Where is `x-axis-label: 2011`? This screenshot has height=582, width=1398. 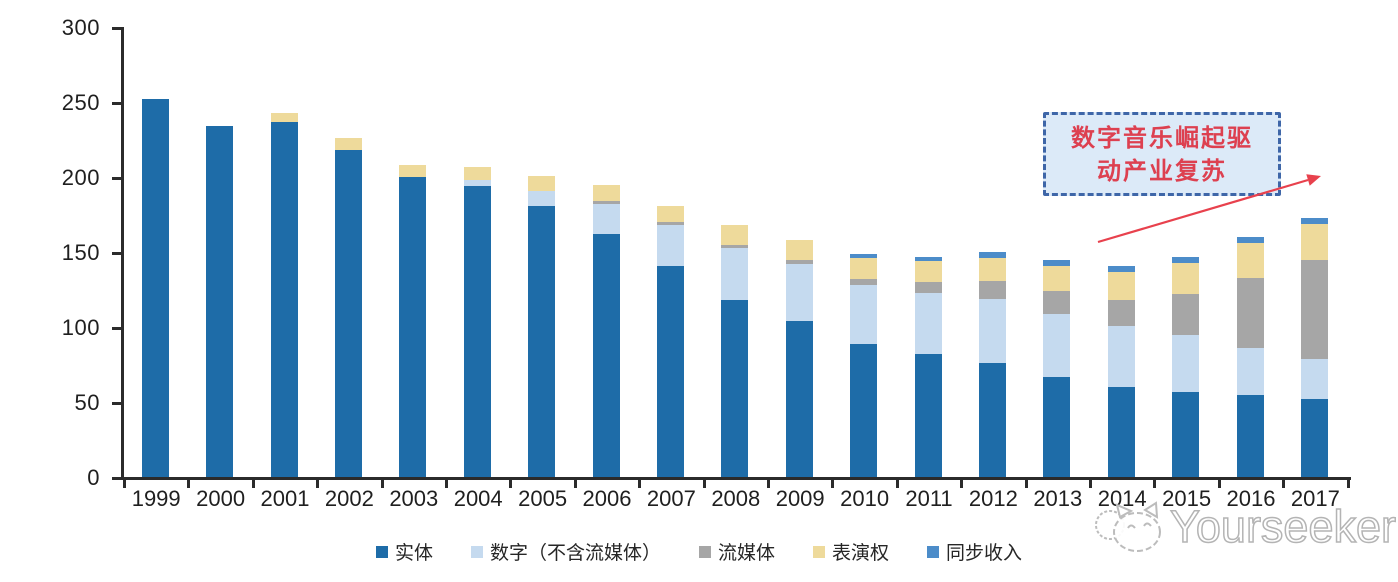 x-axis-label: 2011 is located at coordinates (929, 498).